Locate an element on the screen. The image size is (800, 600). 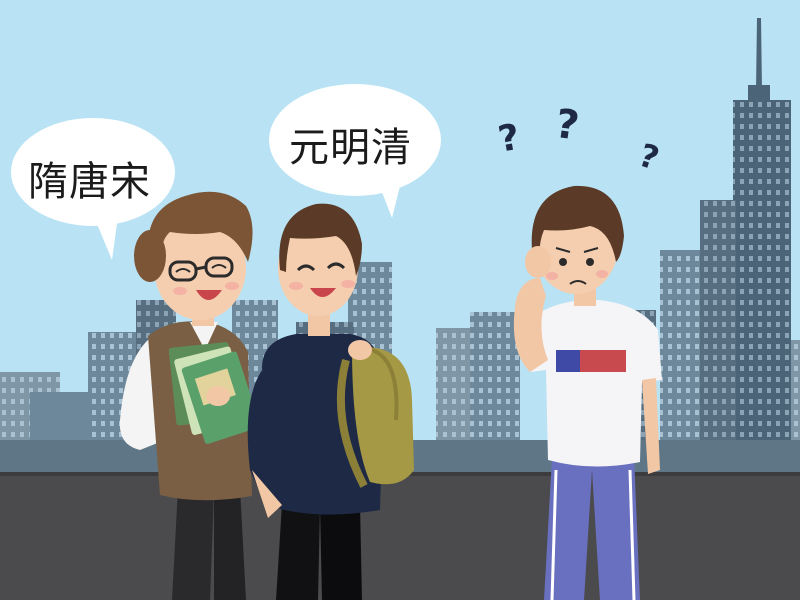
confused-boy-figure is located at coordinates (587, 392).